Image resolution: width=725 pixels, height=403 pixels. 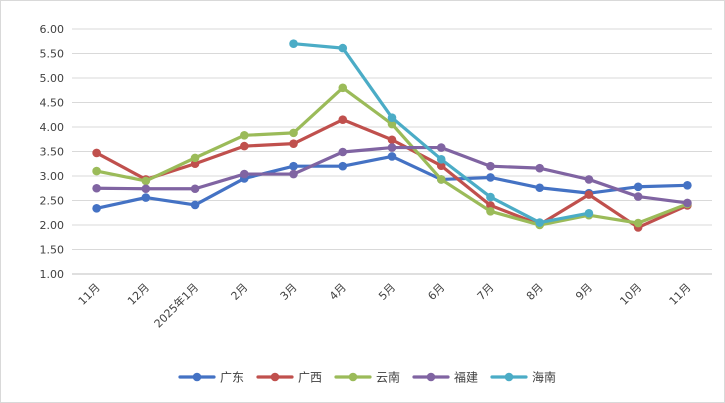 I want to click on y-tick-label: 3.00, so click(x=52, y=176).